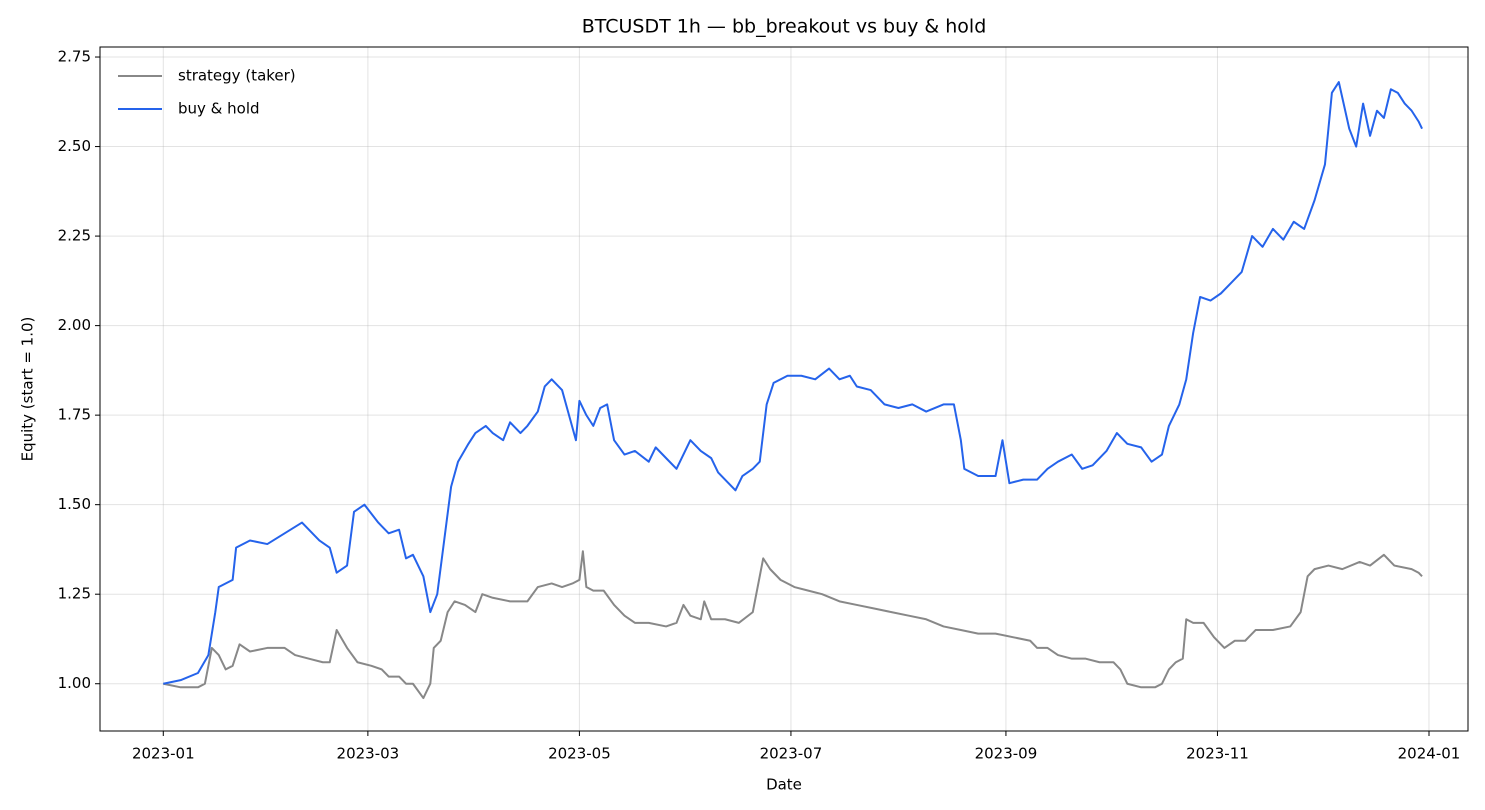 This screenshot has width=1485, height=810. Describe the element at coordinates (74, 57) in the screenshot. I see `y-tick-label: 2.75` at that location.